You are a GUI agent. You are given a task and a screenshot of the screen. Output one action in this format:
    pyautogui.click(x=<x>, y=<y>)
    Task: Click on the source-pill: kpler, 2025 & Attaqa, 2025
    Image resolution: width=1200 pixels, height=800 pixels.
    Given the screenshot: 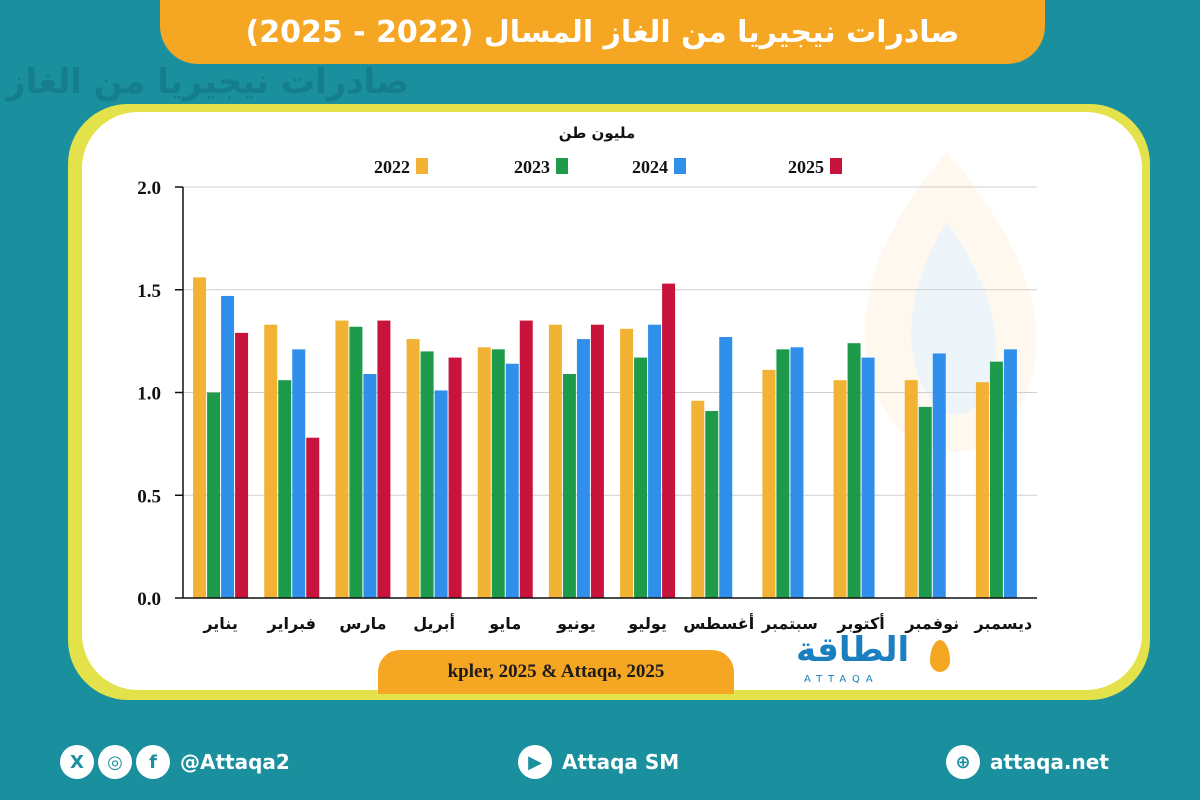 What is the action you would take?
    pyautogui.click(x=556, y=672)
    